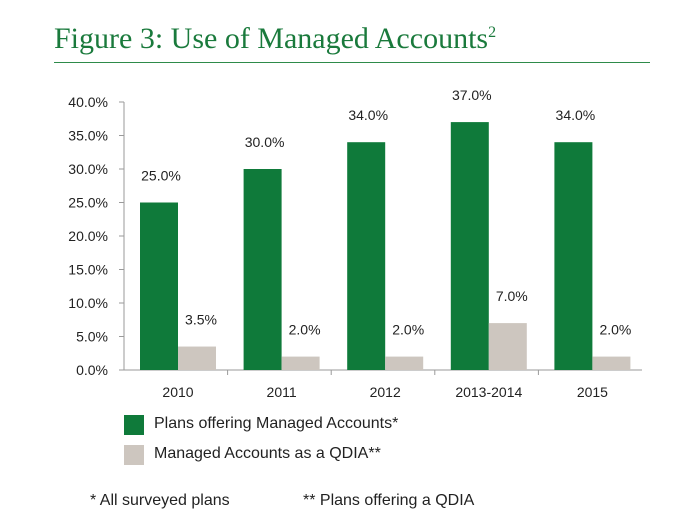  I want to click on y-tick-label: 10.0%, so click(88, 303).